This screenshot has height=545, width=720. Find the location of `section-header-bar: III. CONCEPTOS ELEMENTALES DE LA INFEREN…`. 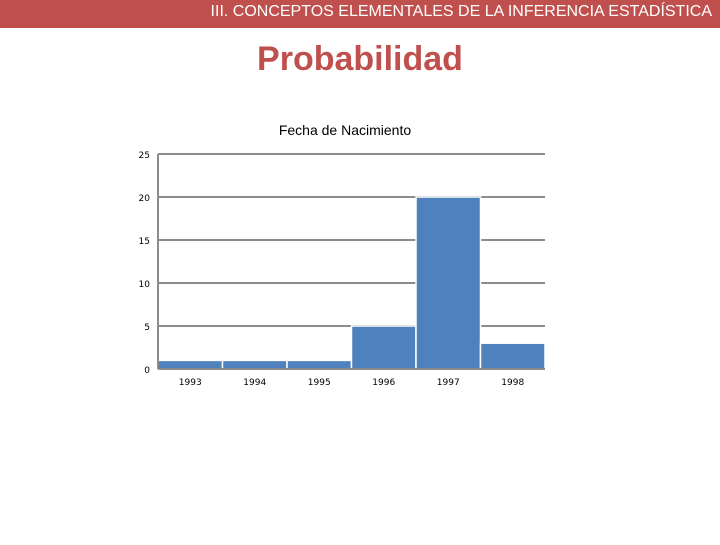

section-header-bar: III. CONCEPTOS ELEMENTALES DE LA INFEREN… is located at coordinates (360, 14).